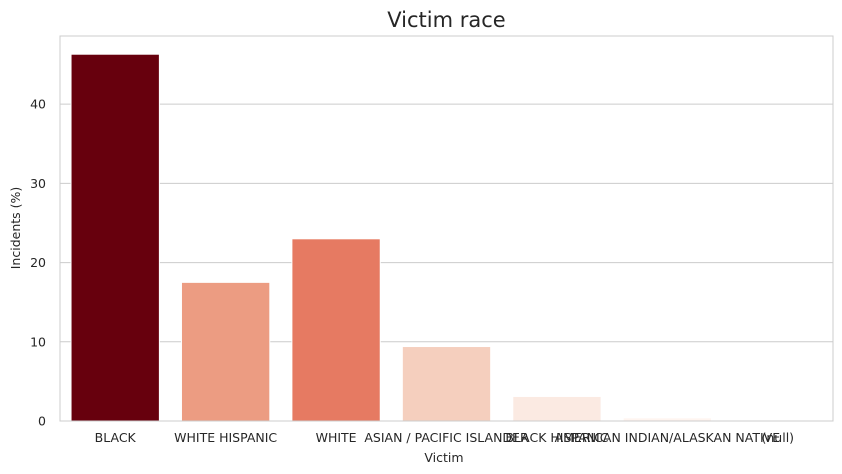 The height and width of the screenshot is (474, 842). Describe the element at coordinates (225, 437) in the screenshot. I see `x-tick-label: WHITE HISPANIC` at that location.